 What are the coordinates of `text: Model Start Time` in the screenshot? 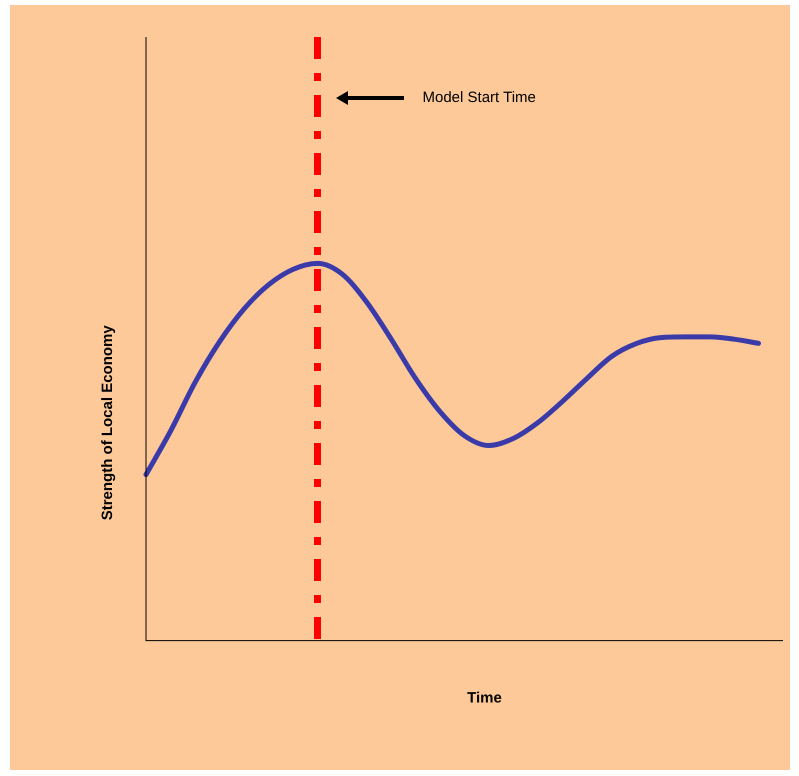 It's located at (479, 97).